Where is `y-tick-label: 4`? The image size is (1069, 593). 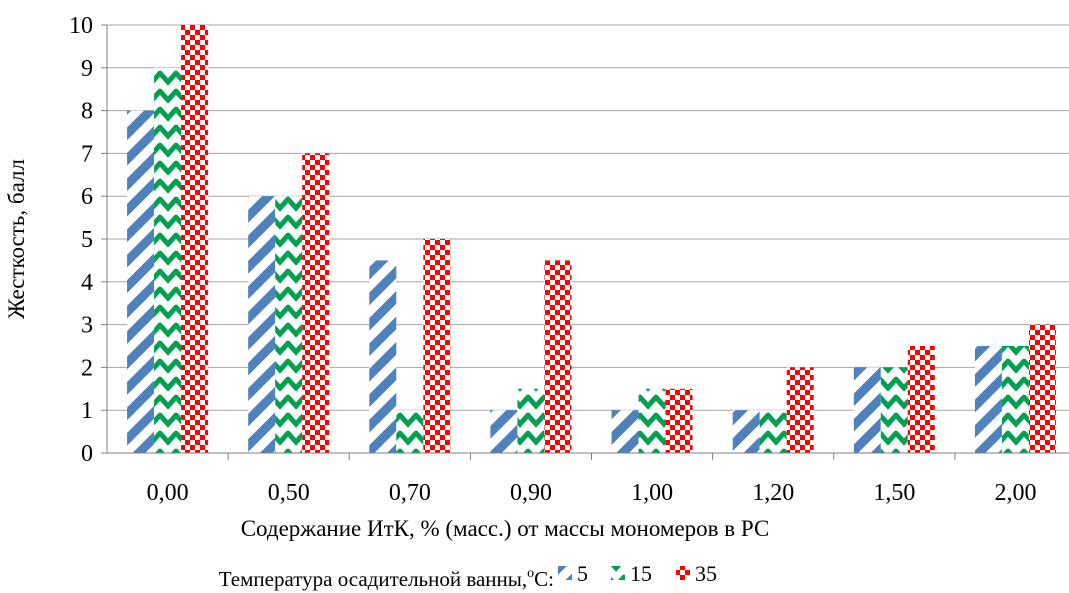
y-tick-label: 4 is located at coordinates (87, 283).